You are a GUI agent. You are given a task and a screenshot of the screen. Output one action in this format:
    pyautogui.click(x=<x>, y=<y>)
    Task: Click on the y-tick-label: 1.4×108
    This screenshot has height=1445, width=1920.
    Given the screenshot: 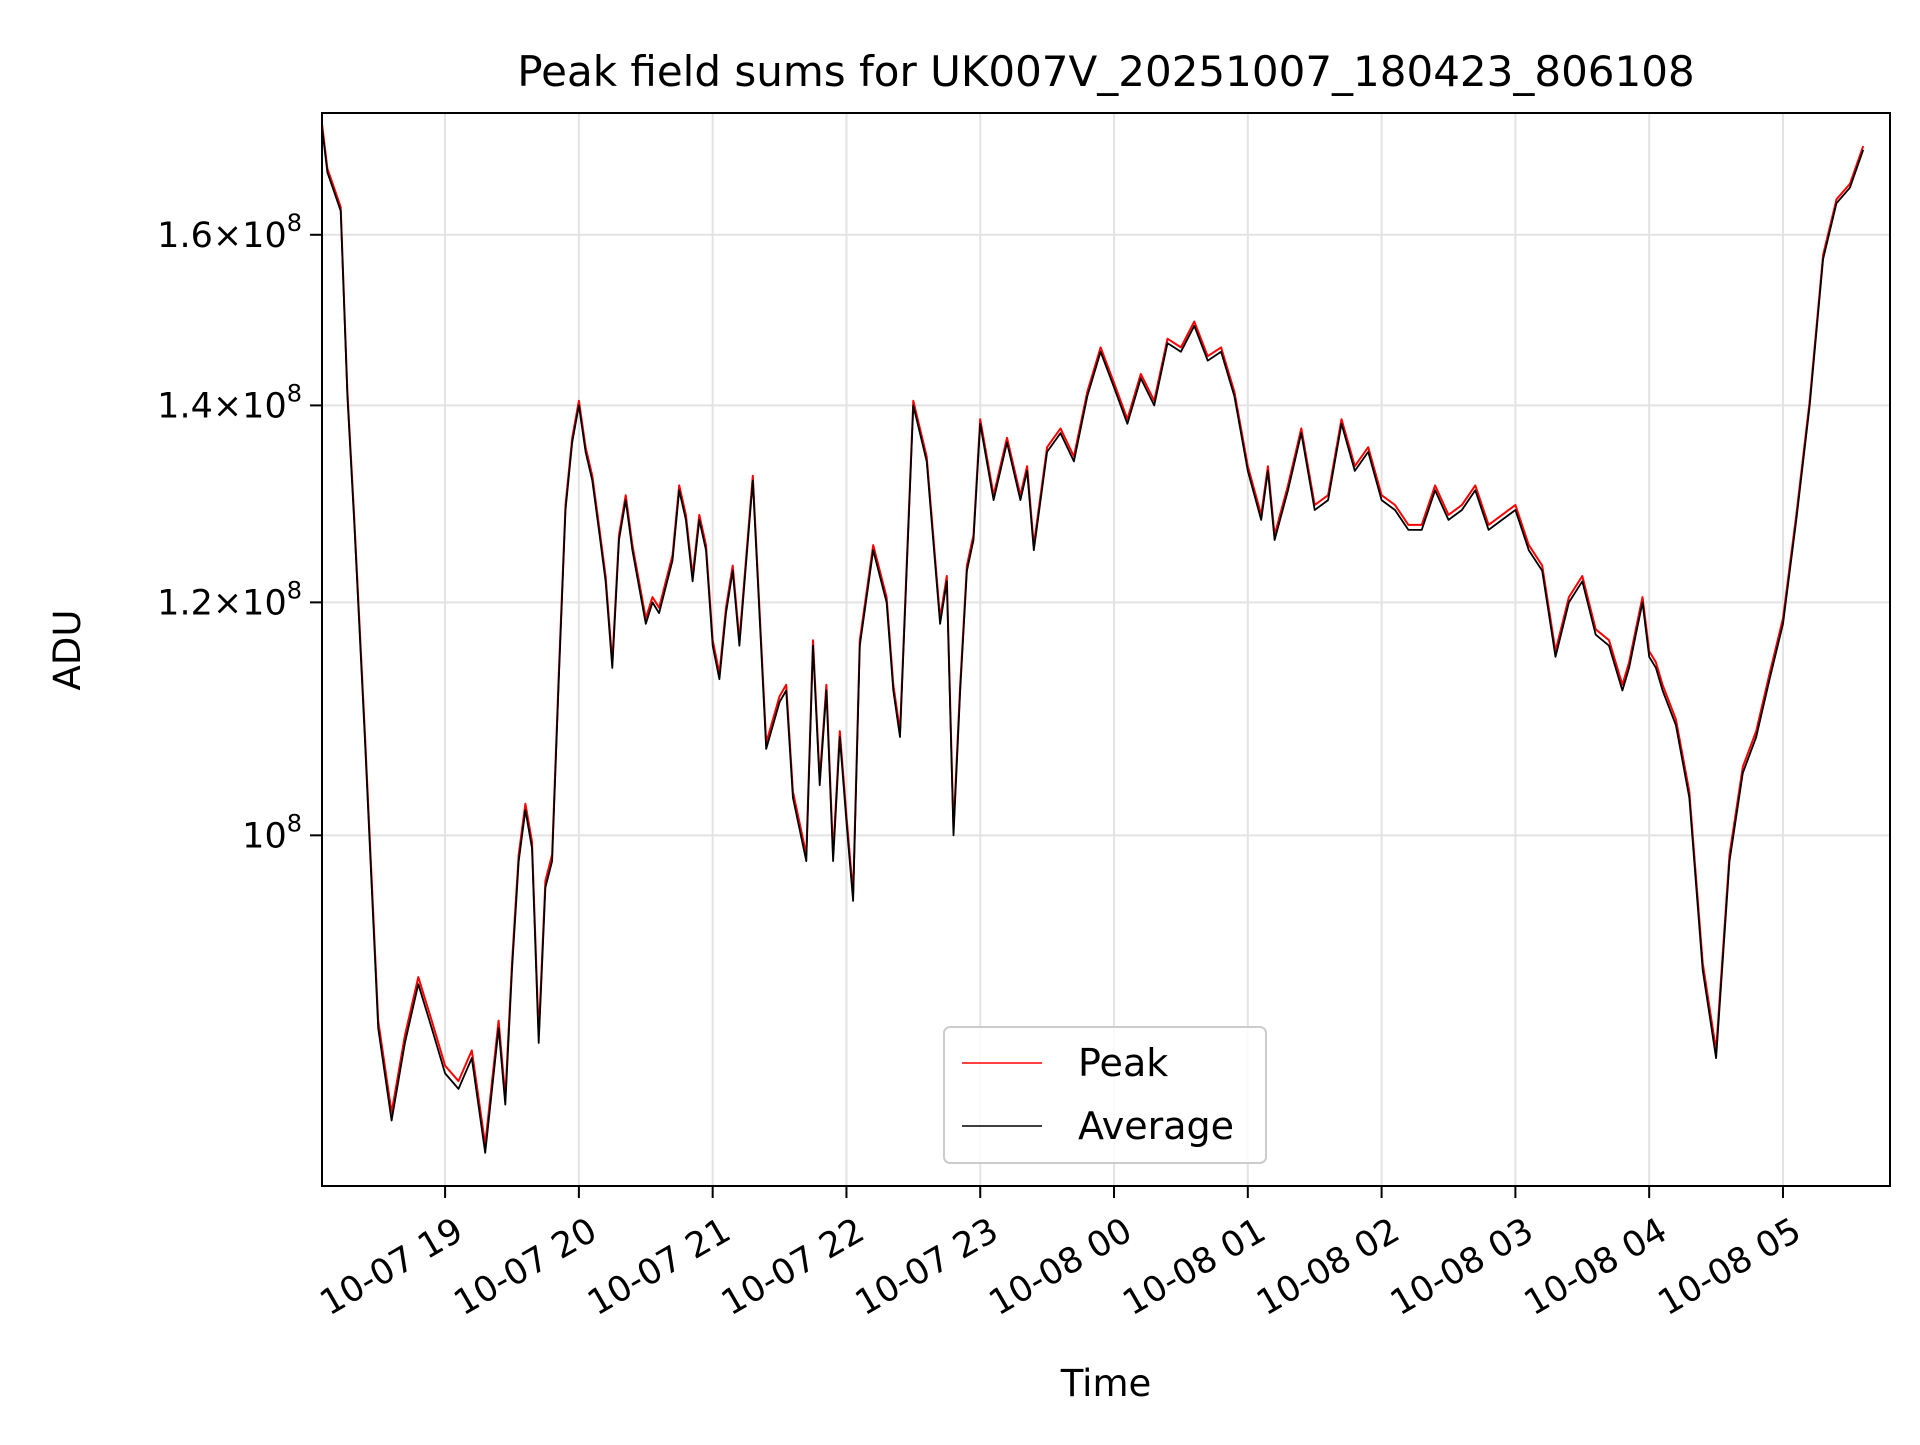 What is the action you would take?
    pyautogui.click(x=229, y=402)
    